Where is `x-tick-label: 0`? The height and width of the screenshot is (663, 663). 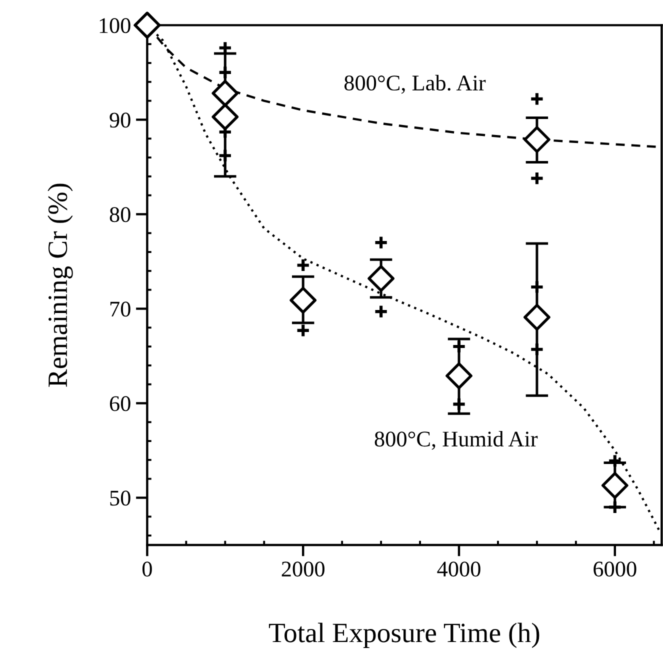
x-tick-label: 0 is located at coordinates (147, 569).